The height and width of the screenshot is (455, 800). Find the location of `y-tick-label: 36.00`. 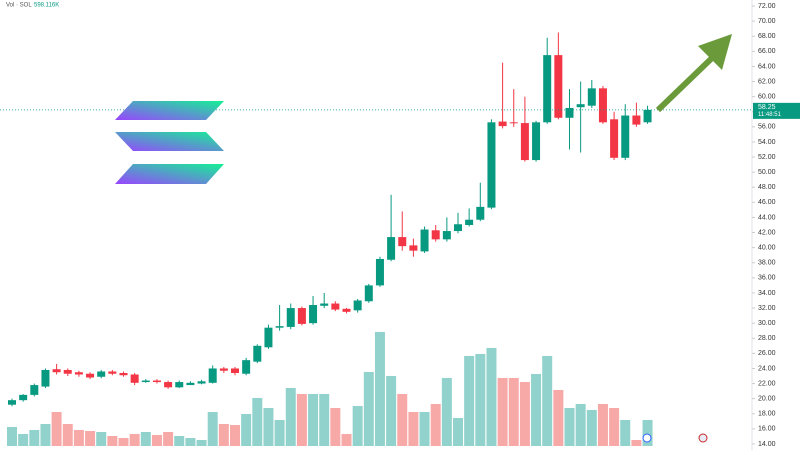

y-tick-label: 36.00 is located at coordinates (767, 278).